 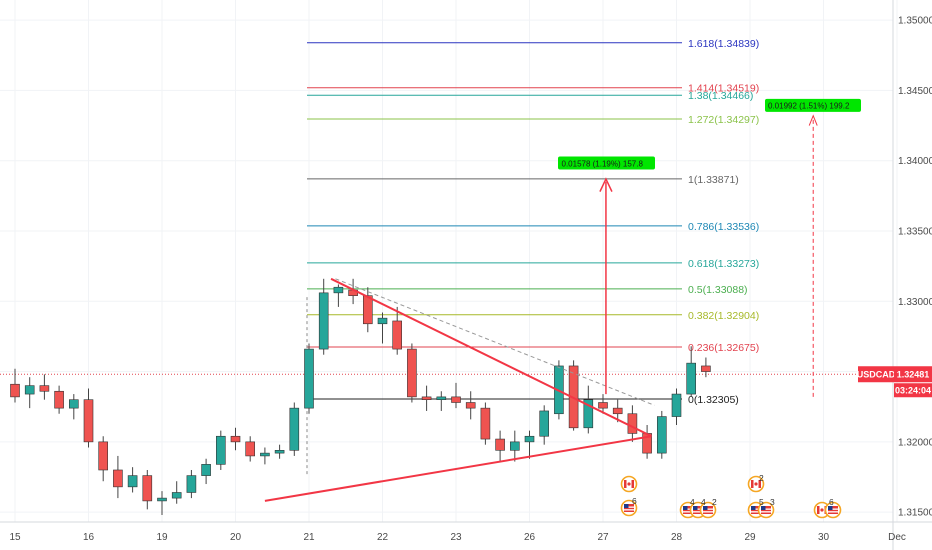 What do you see at coordinates (606, 184) in the screenshot?
I see `target-arrow-head` at bounding box center [606, 184].